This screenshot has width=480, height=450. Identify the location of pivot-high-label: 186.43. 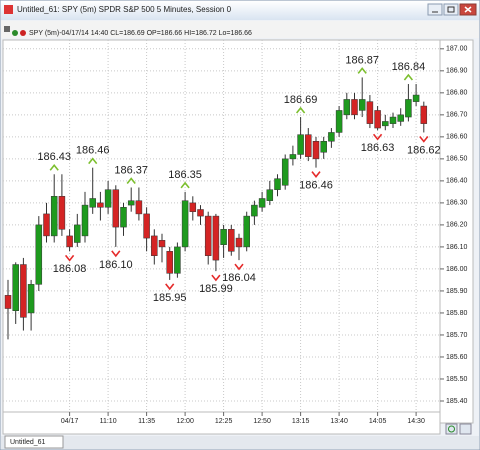
(54, 157).